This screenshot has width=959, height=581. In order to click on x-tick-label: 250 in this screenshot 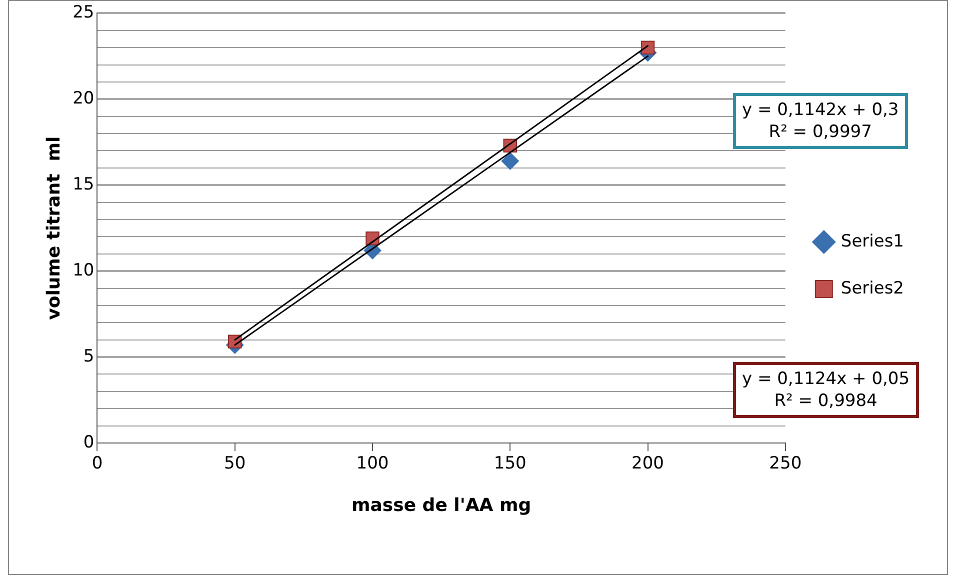, I will do `click(785, 464)`.